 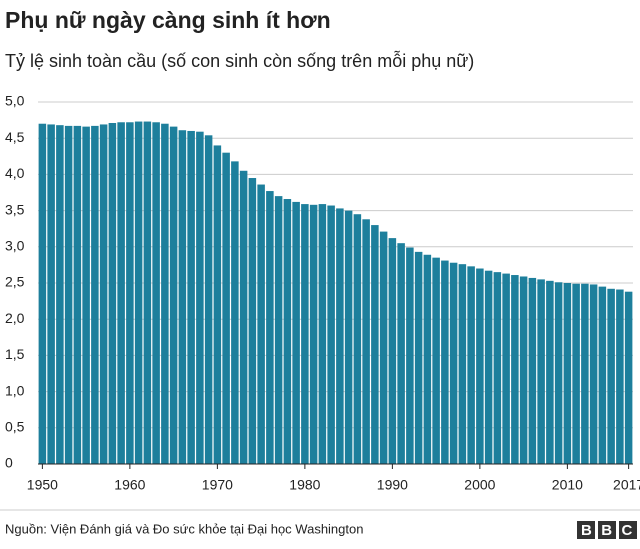 I want to click on logo: BBC, so click(x=608, y=530).